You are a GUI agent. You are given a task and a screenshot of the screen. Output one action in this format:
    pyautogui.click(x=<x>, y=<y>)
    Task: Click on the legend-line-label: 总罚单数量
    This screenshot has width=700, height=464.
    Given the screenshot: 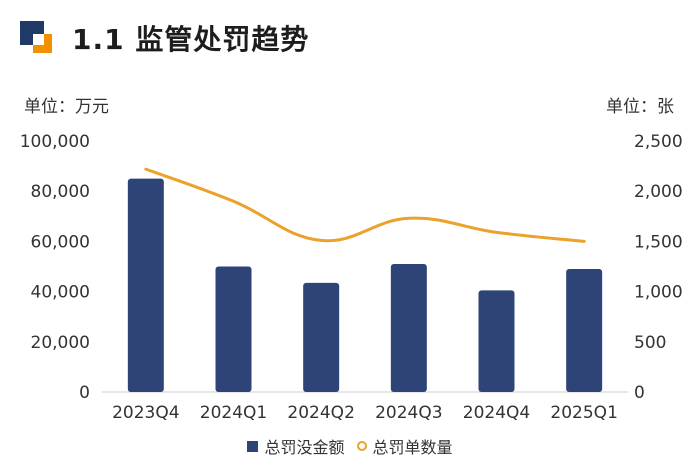 What is the action you would take?
    pyautogui.click(x=412, y=447)
    